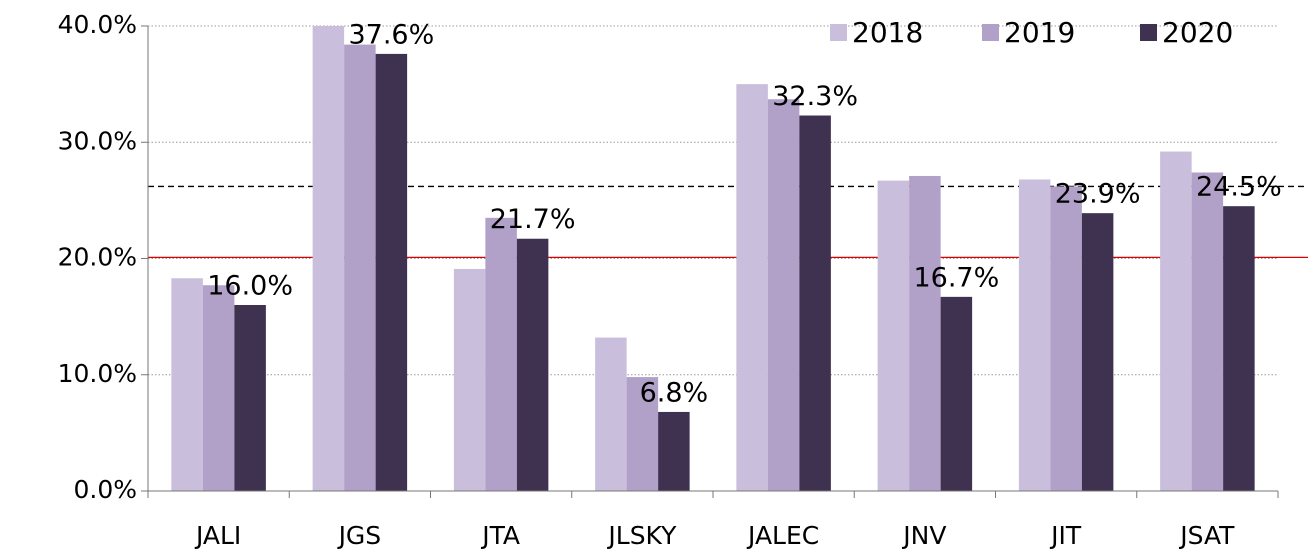  I want to click on x-tick-label: JNV, so click(923, 535).